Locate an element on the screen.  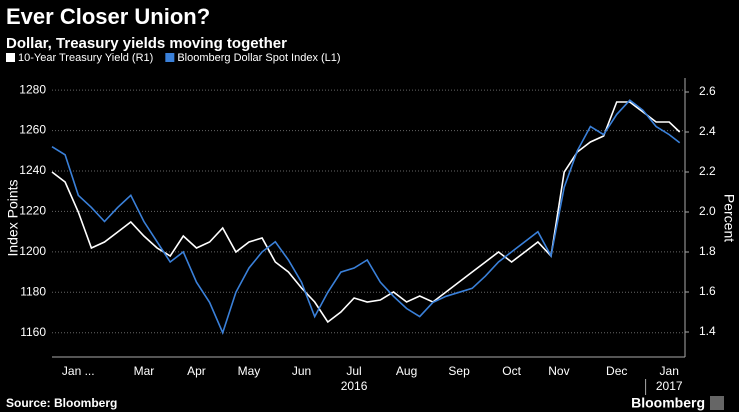
y-tick-label: 1160 is located at coordinates (33, 332).